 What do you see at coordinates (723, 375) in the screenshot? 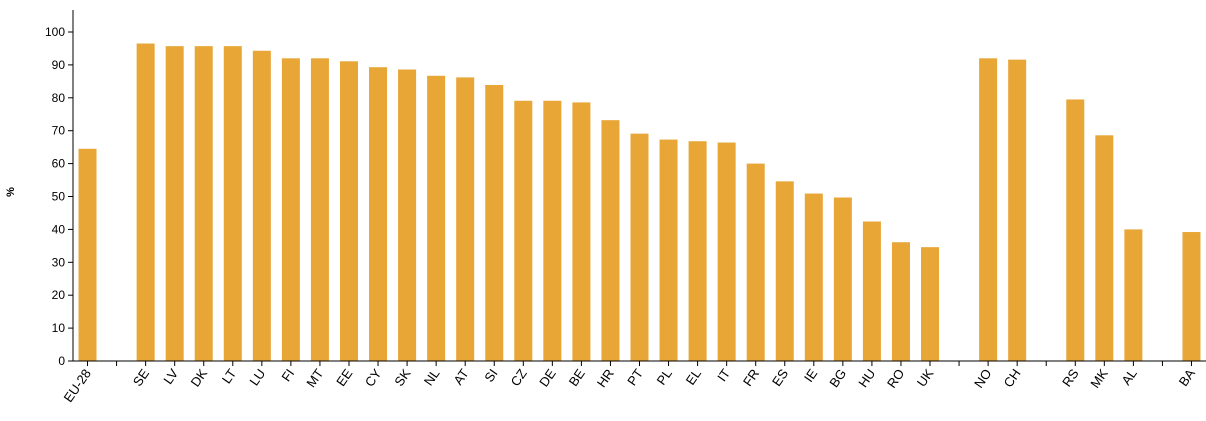
I see `x-tick-label: IT` at bounding box center [723, 375].